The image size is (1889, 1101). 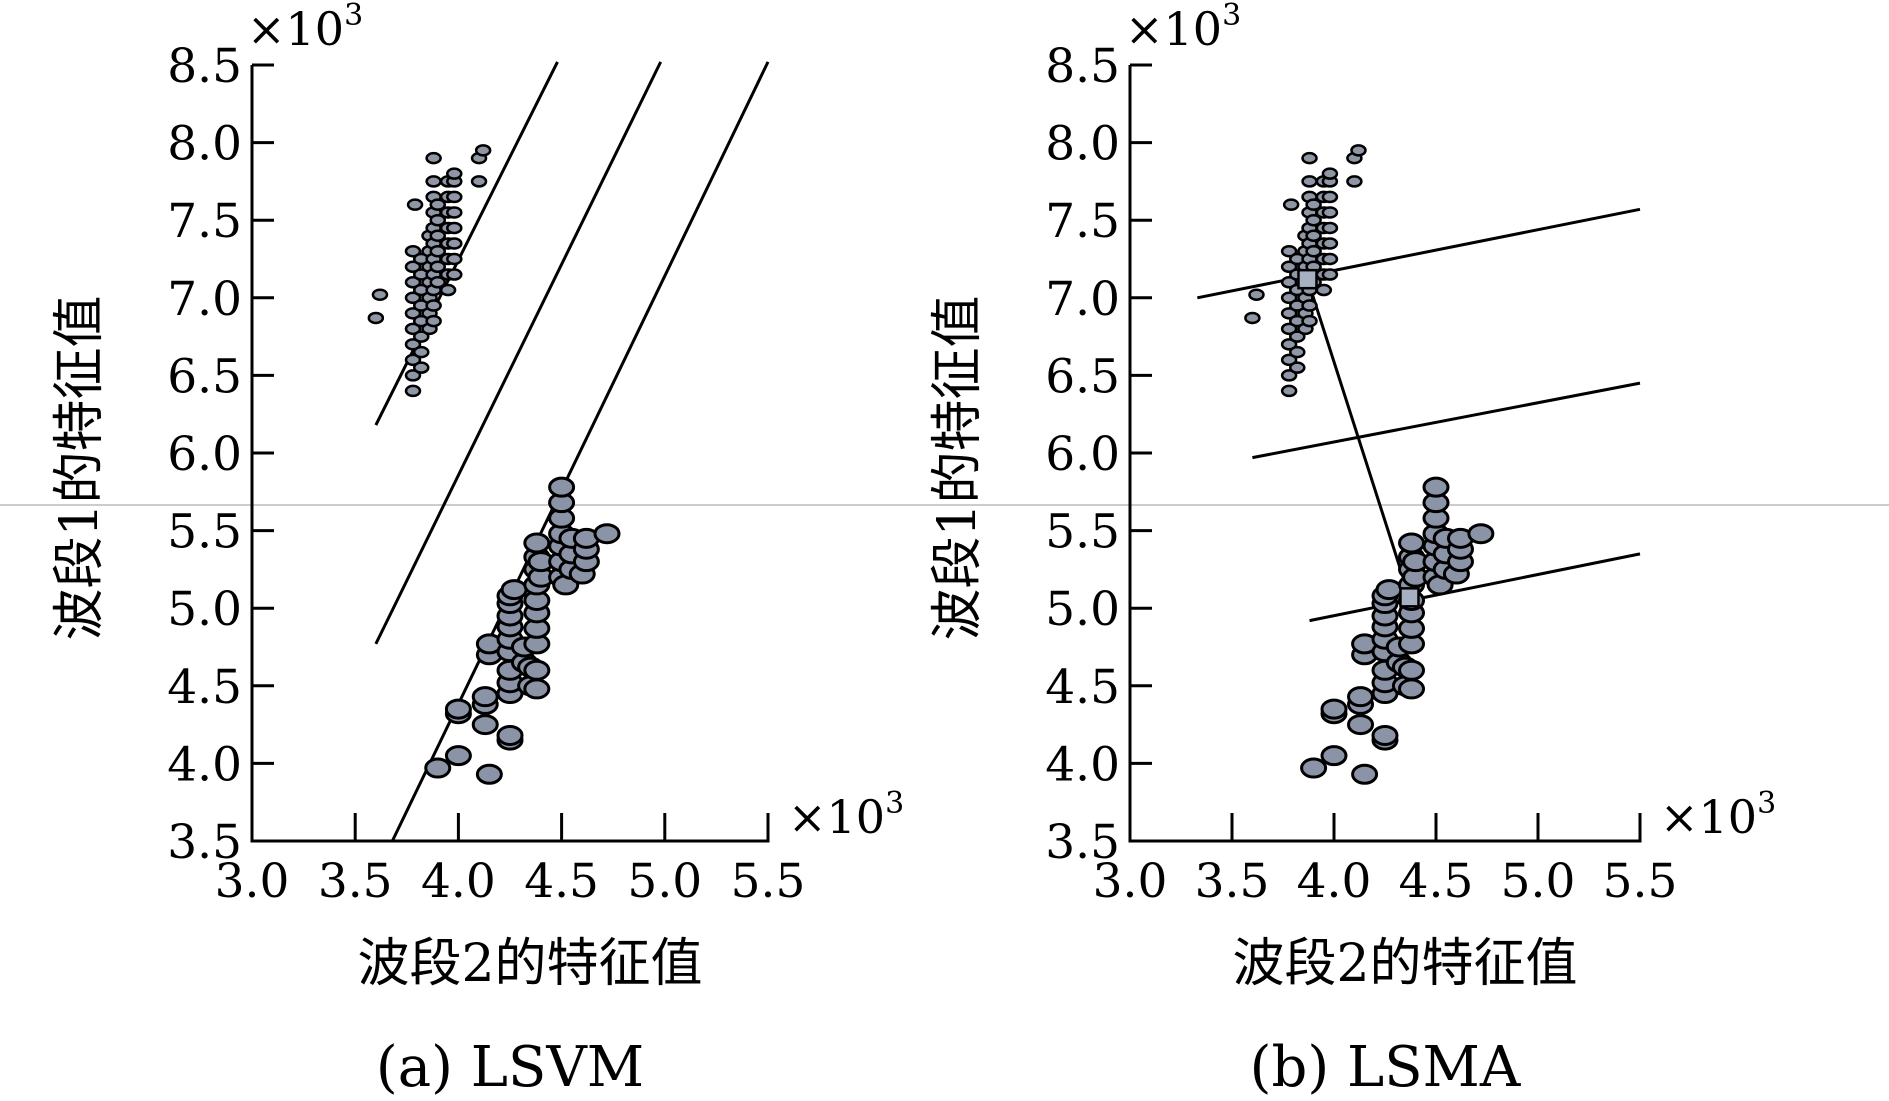 I want to click on y-tick-label: 6.0, so click(x=204, y=454).